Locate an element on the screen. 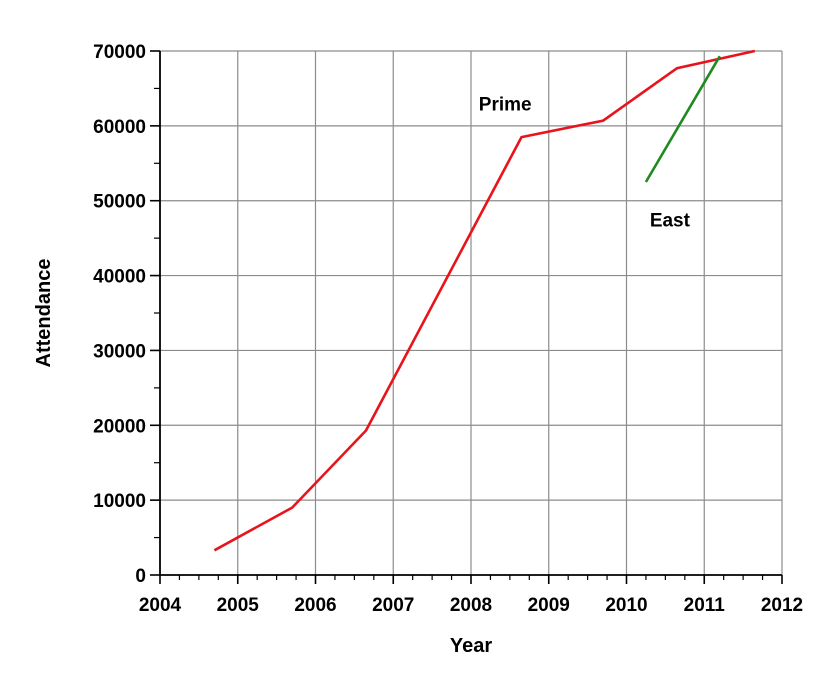  x-tick-label: 2005 is located at coordinates (238, 605).